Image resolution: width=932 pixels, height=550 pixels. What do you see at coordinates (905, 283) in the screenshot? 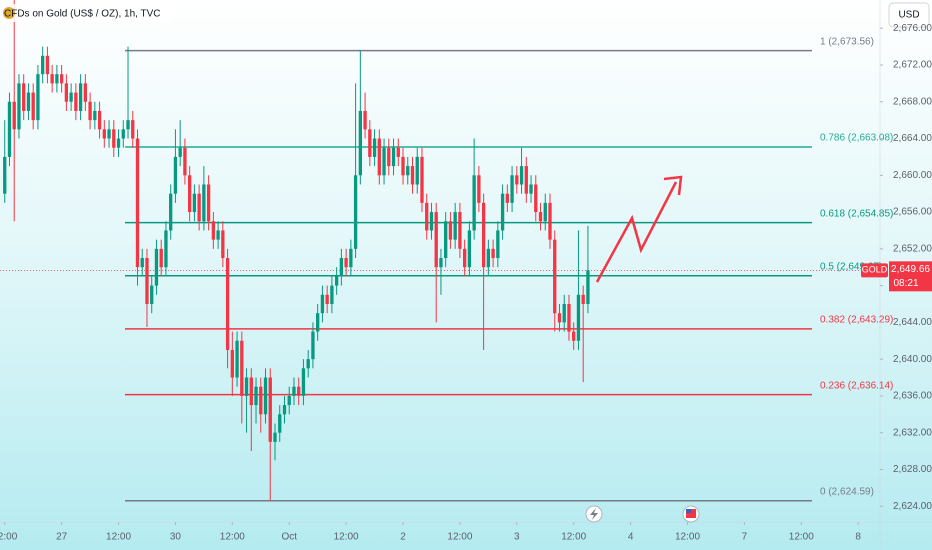
I see `countdown-label: 08:21` at bounding box center [905, 283].